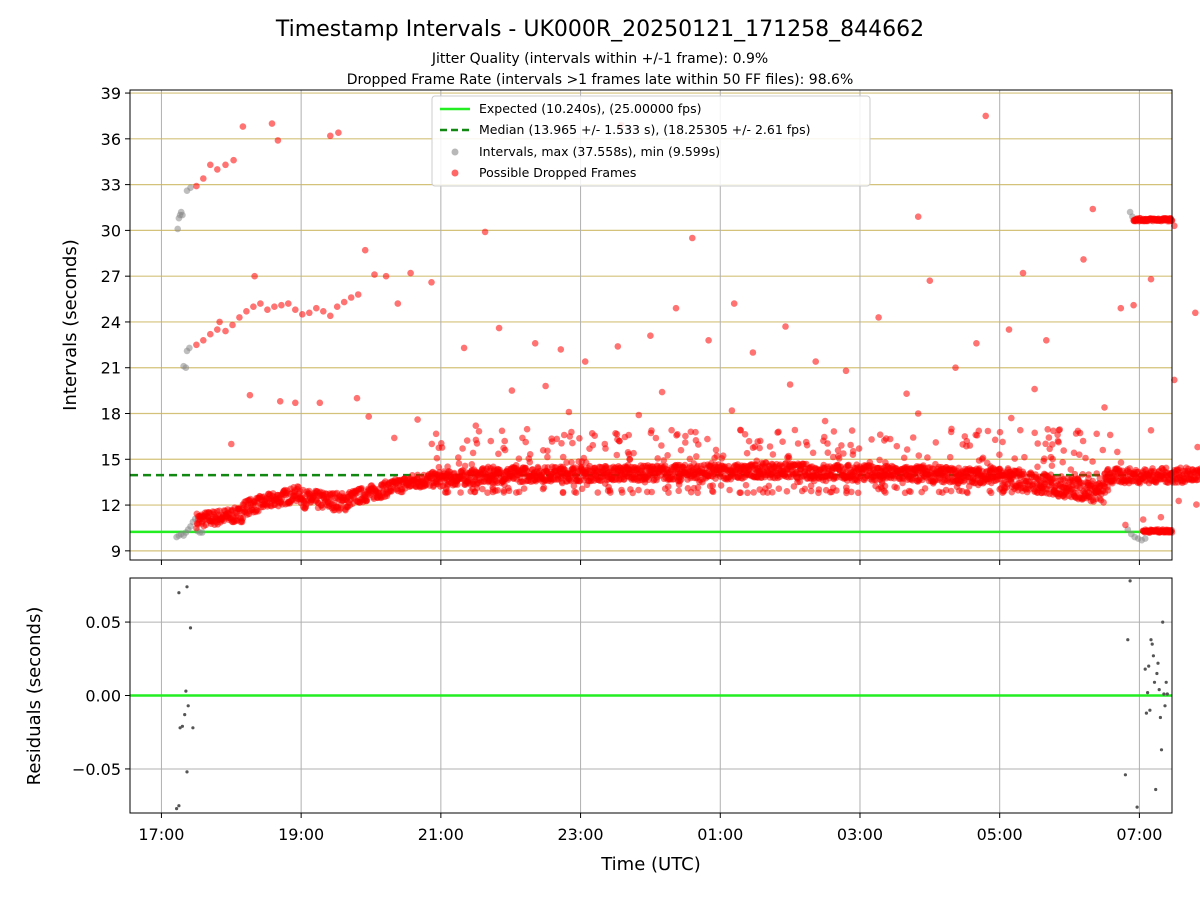 This screenshot has width=1200, height=904. Describe the element at coordinates (103, 696) in the screenshot. I see `residuals-y-tick-label: 0.00` at that location.